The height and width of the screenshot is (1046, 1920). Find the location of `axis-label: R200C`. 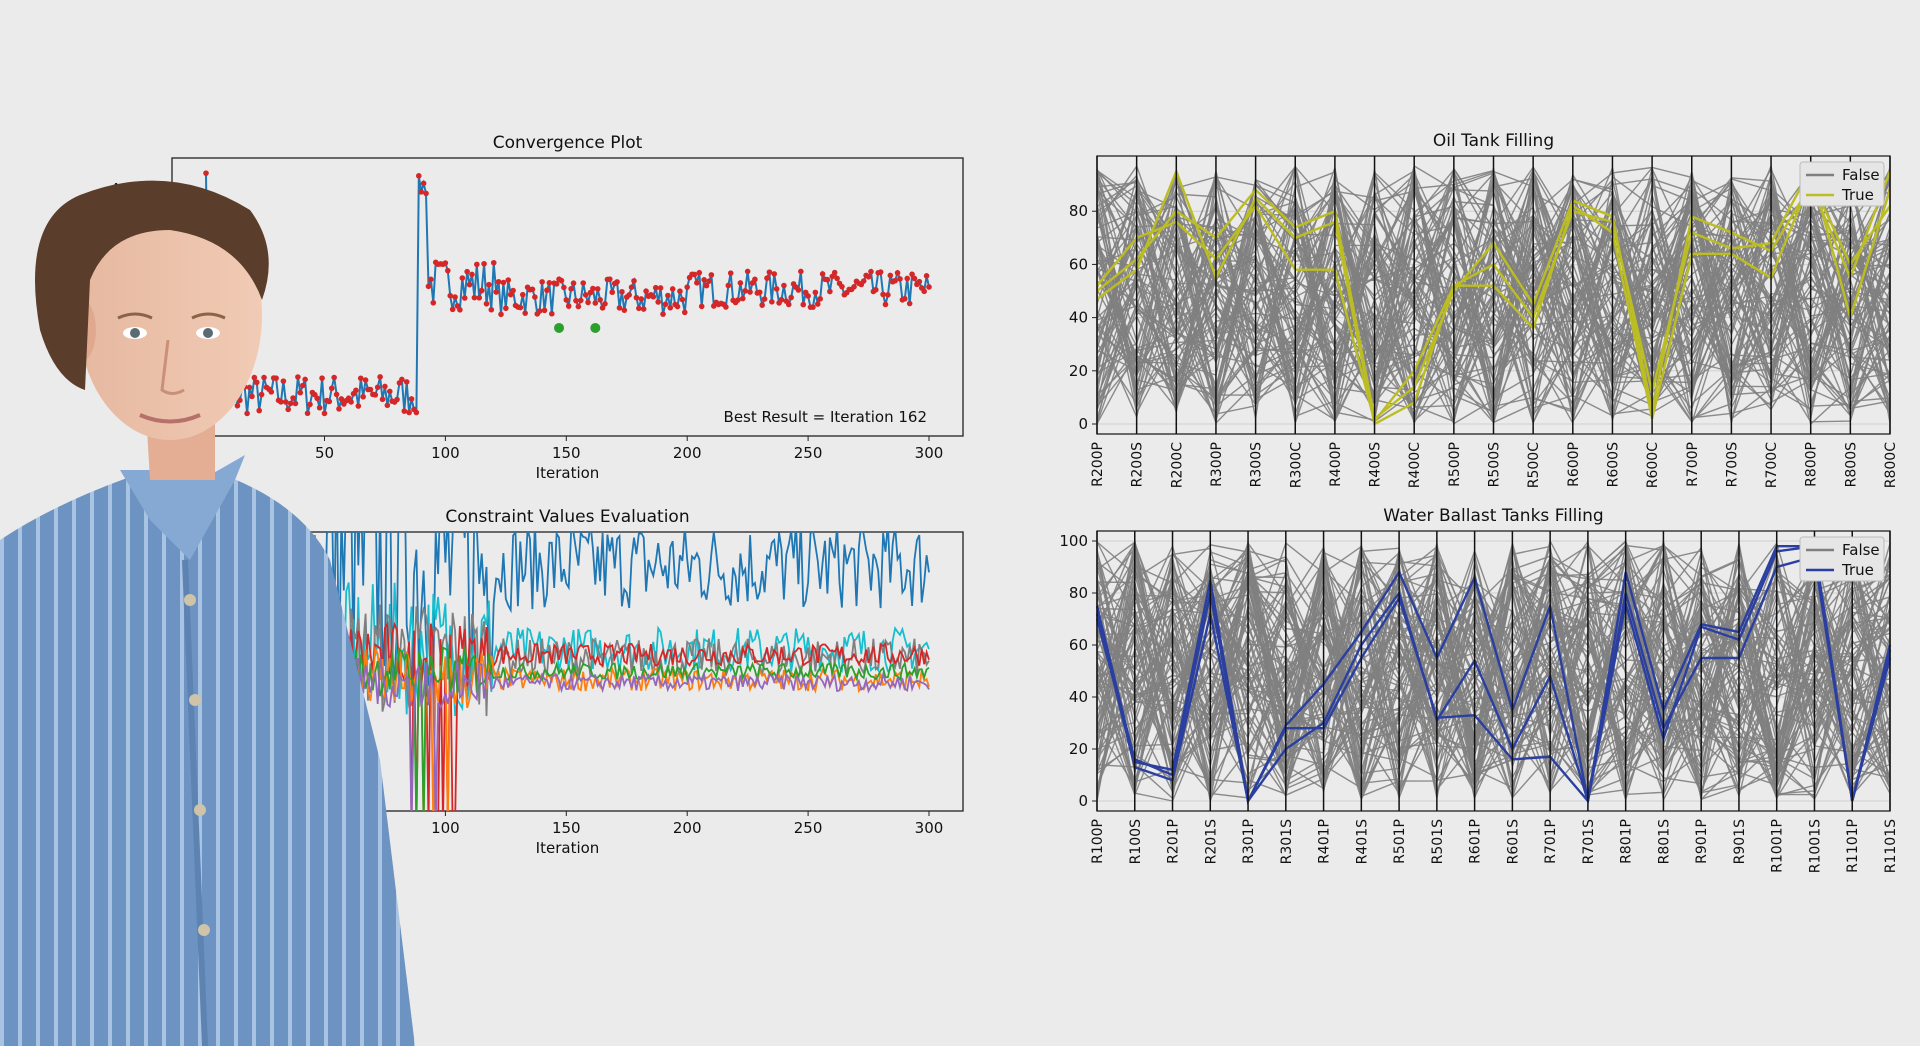

axis-label: R200C is located at coordinates (1177, 465).